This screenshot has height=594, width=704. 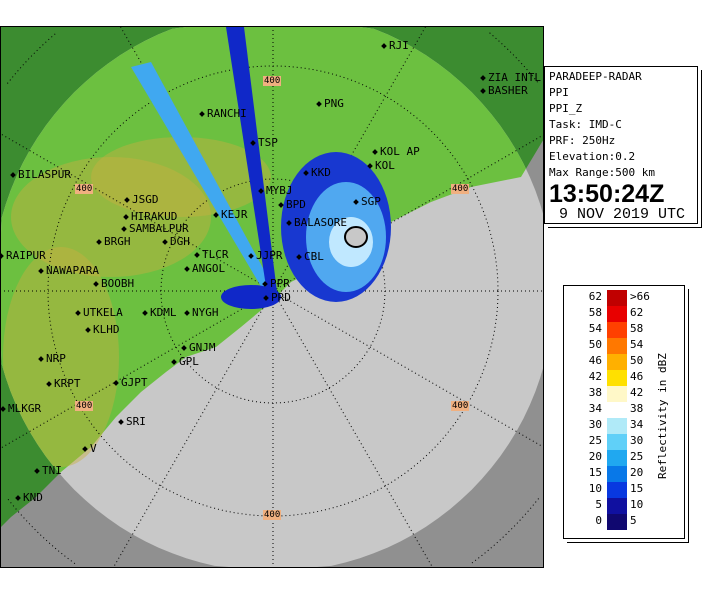 I want to click on place-label: JJPR, so click(x=265, y=255).